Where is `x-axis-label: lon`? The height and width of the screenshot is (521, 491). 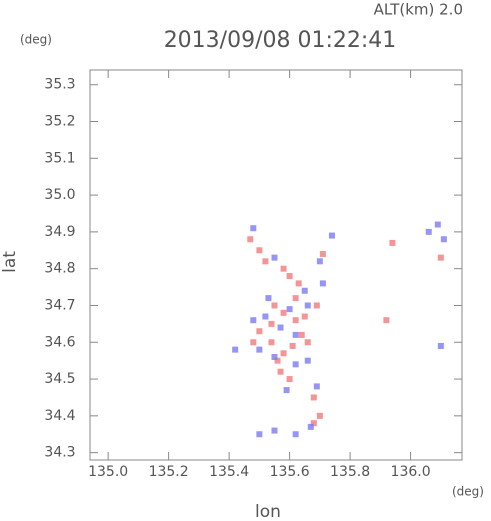
x-axis-label: lon is located at coordinates (268, 511).